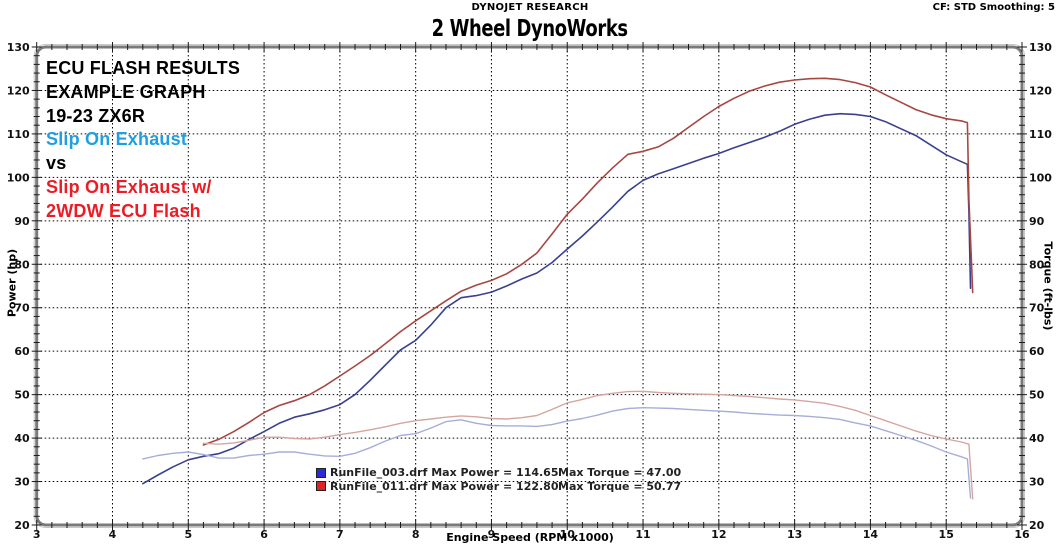  What do you see at coordinates (22, 482) in the screenshot?
I see `left-tick-label: 30` at bounding box center [22, 482].